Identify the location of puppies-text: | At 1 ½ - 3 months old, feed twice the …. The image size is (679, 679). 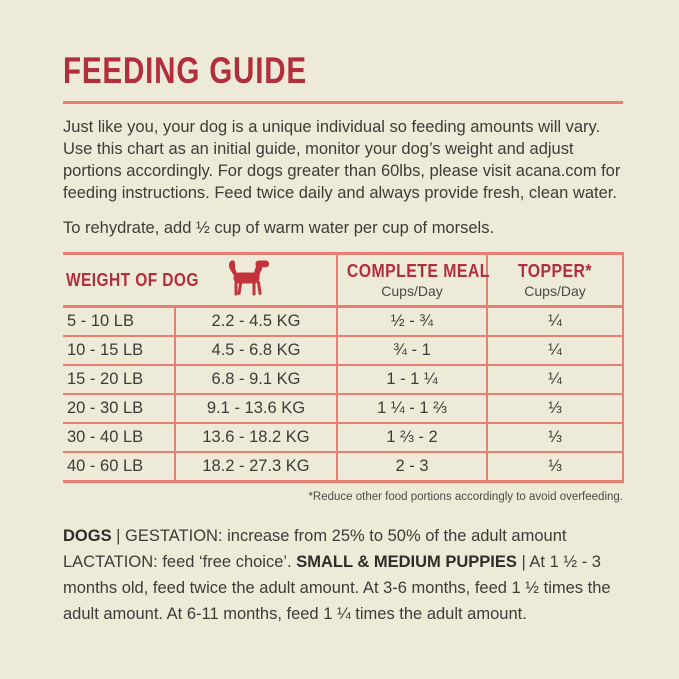
(337, 588).